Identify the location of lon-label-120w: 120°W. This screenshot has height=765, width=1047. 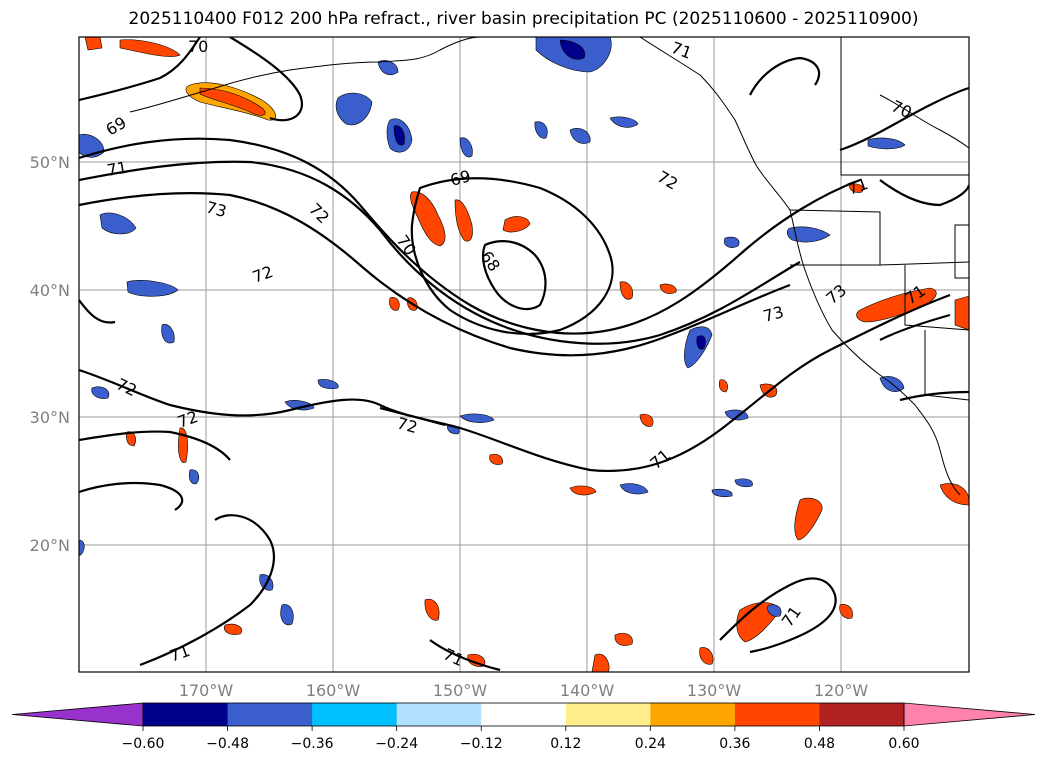
(841, 690).